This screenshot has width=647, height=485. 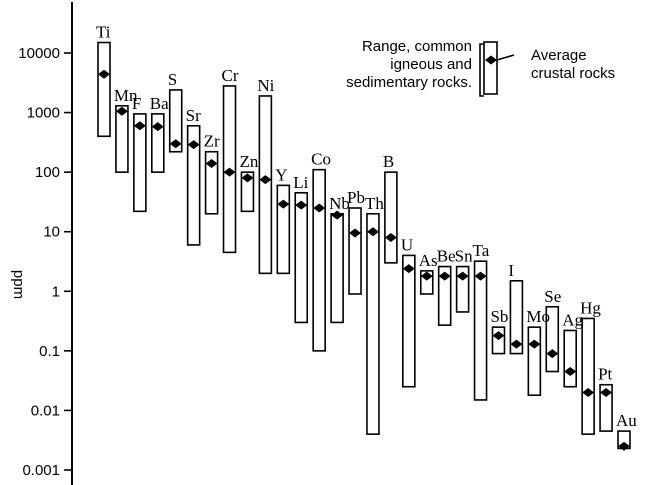 What do you see at coordinates (247, 192) in the screenshot?
I see `range-bar-zn` at bounding box center [247, 192].